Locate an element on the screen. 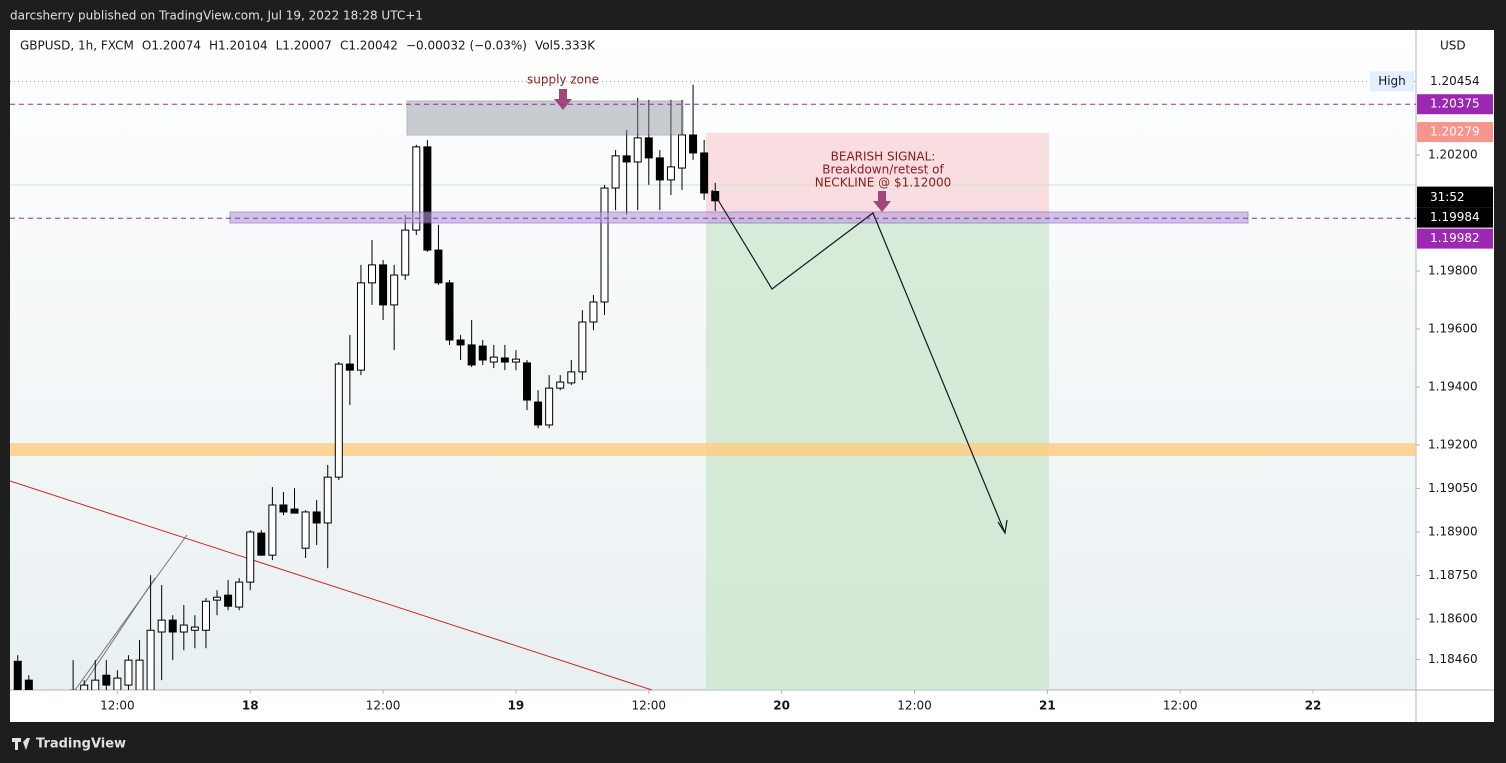 This screenshot has width=1506, height=763. price-badge-label: 1.20279 is located at coordinates (1455, 132).